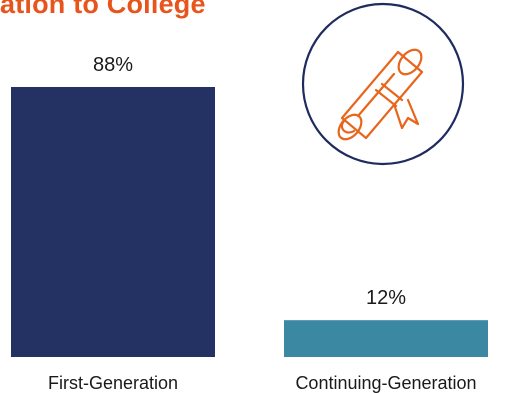 This screenshot has height=393, width=506. What do you see at coordinates (380, 94) in the screenshot?
I see `diploma-scroll-shape` at bounding box center [380, 94].